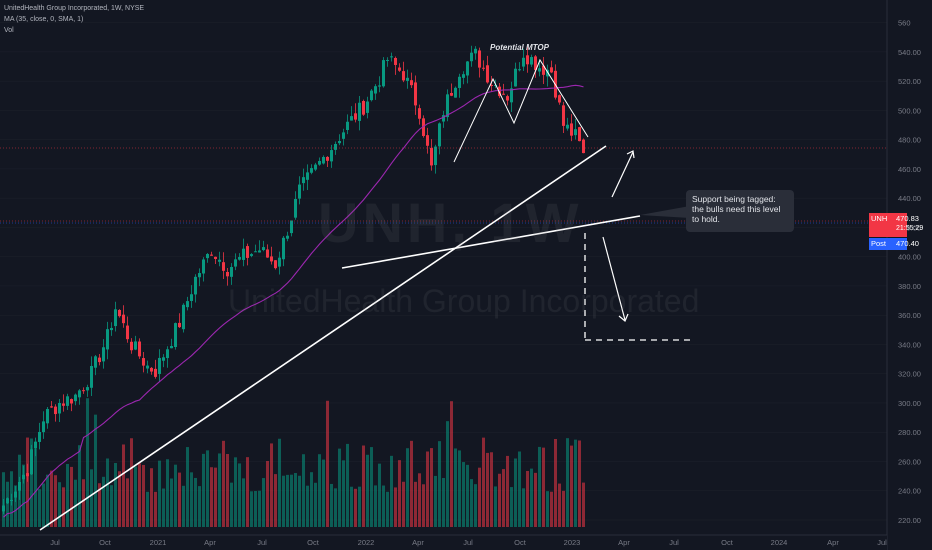  Describe the element at coordinates (833, 542) in the screenshot. I see `x-tick-label: Apr` at that location.